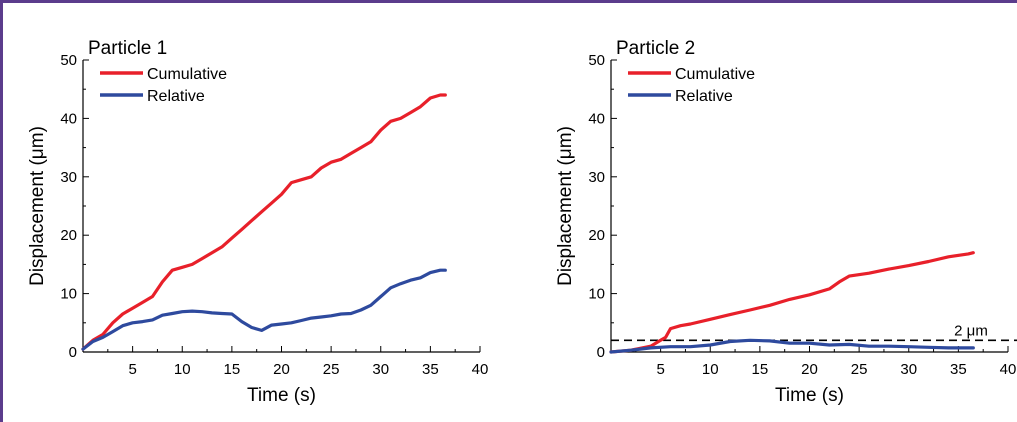  I want to click on panel-title: Particle 2, so click(655, 48).